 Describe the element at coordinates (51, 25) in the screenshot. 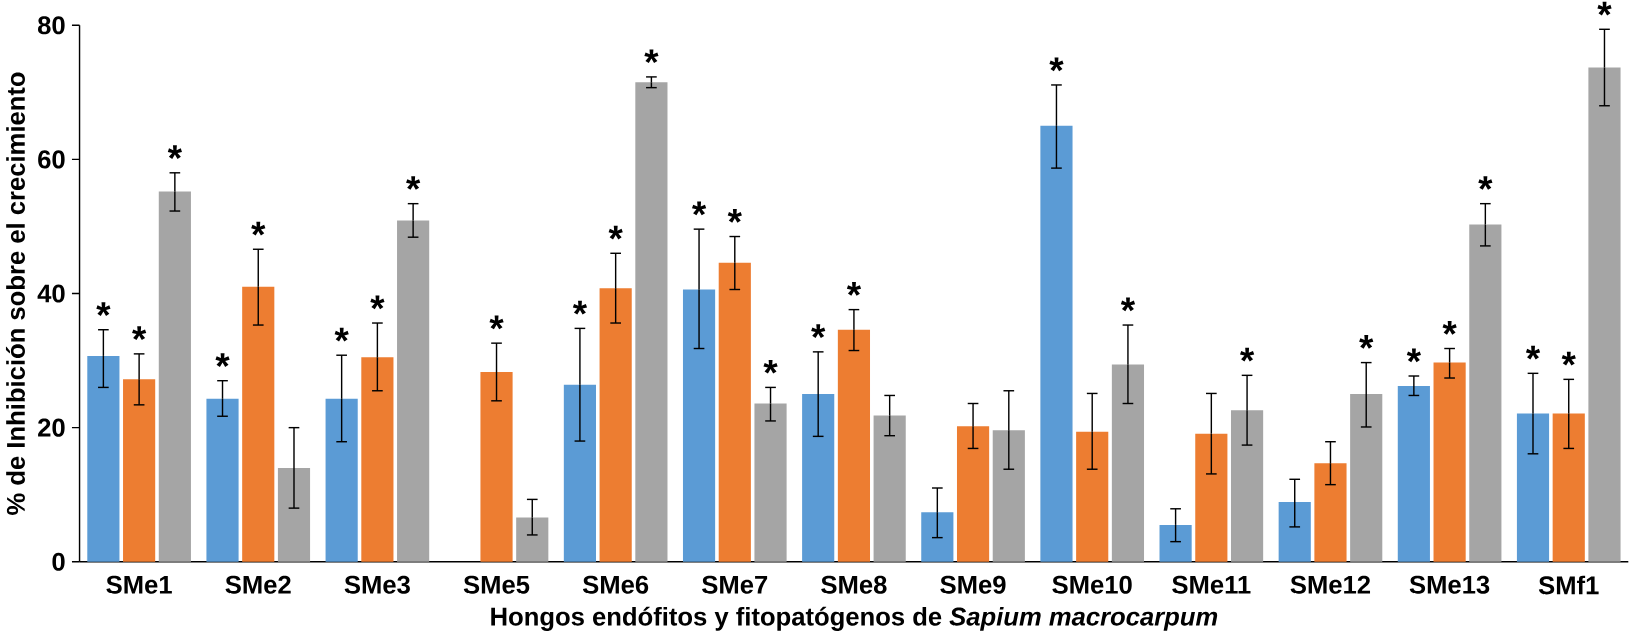

I see `y-tick-label: 80` at that location.